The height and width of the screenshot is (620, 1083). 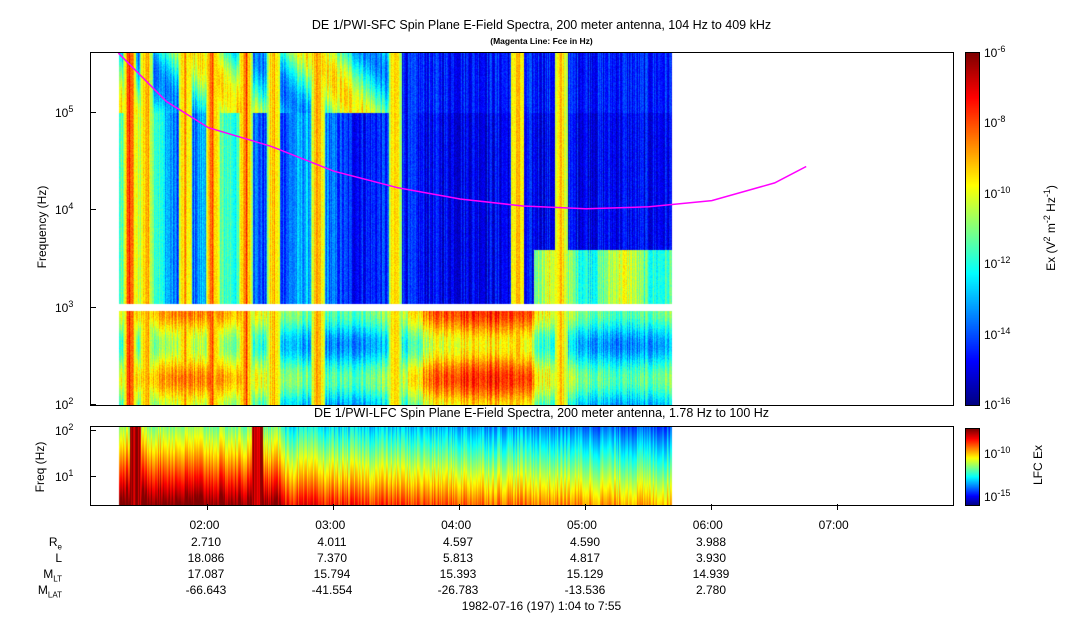 I want to click on lfc-y-axis-label: Freq (Hz), so click(x=40, y=467).